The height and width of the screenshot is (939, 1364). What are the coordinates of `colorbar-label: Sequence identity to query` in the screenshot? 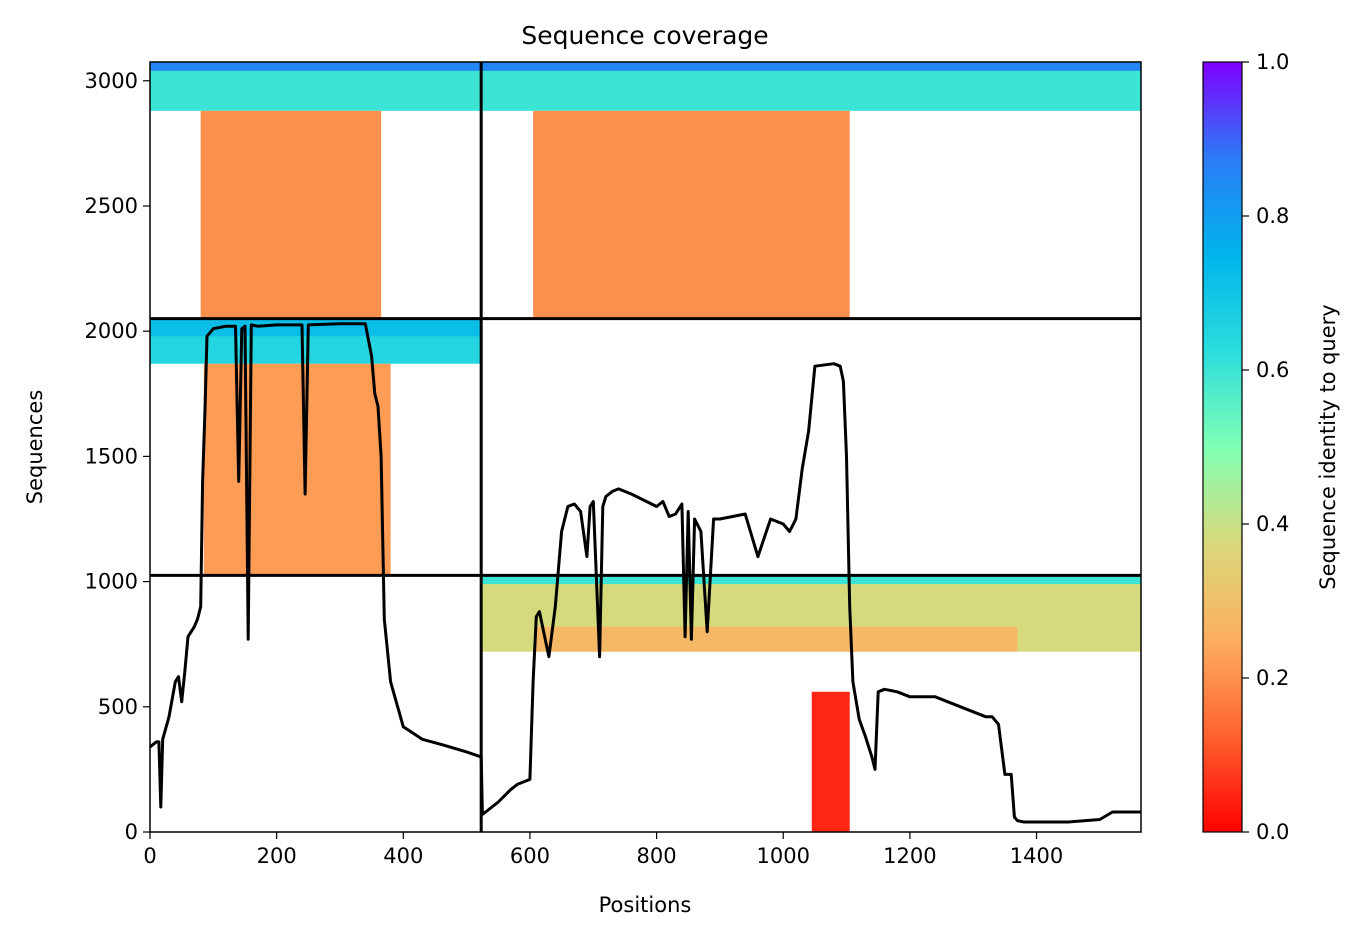 It's located at (1328, 446).